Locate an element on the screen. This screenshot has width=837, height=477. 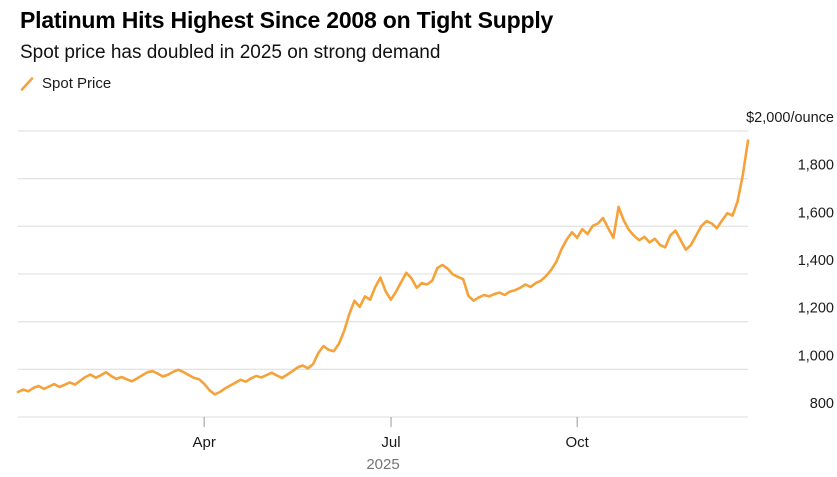
svg-text: 1,400 is located at coordinates (816, 261).